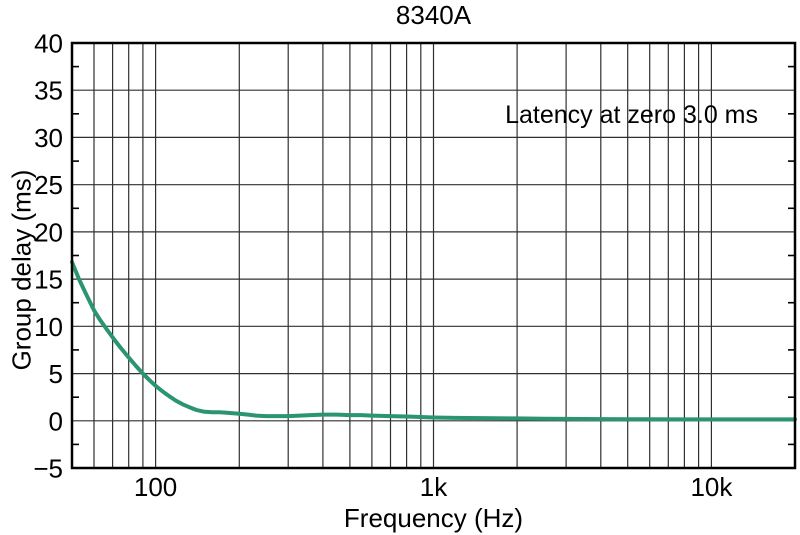 The width and height of the screenshot is (800, 535). What do you see at coordinates (48, 44) in the screenshot?
I see `y-tick-label-40: 40` at bounding box center [48, 44].